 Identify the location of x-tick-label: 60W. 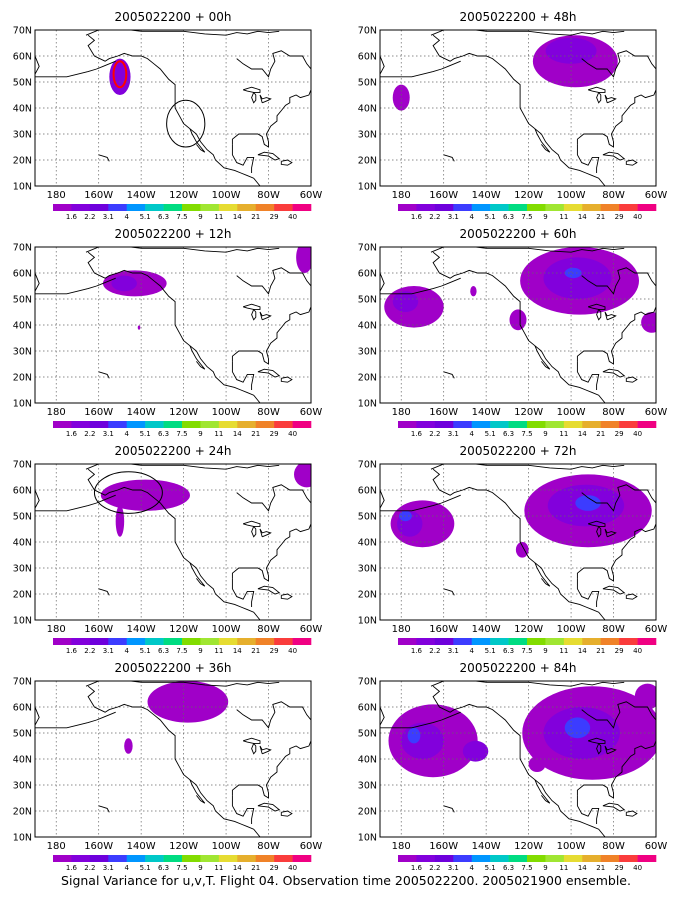
(656, 412).